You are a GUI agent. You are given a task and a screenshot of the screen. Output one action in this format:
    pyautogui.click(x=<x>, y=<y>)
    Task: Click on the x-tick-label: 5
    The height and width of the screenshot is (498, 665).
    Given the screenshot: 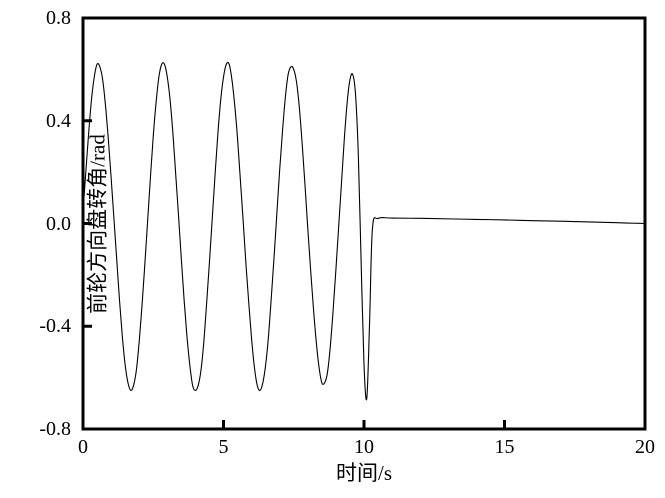 What is the action you would take?
    pyautogui.click(x=223, y=447)
    